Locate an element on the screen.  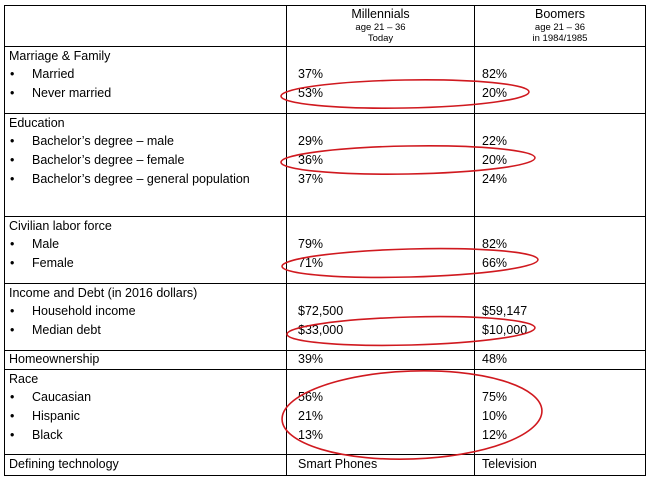
value-boomers-bachelors-male: 22% is located at coordinates (495, 141).